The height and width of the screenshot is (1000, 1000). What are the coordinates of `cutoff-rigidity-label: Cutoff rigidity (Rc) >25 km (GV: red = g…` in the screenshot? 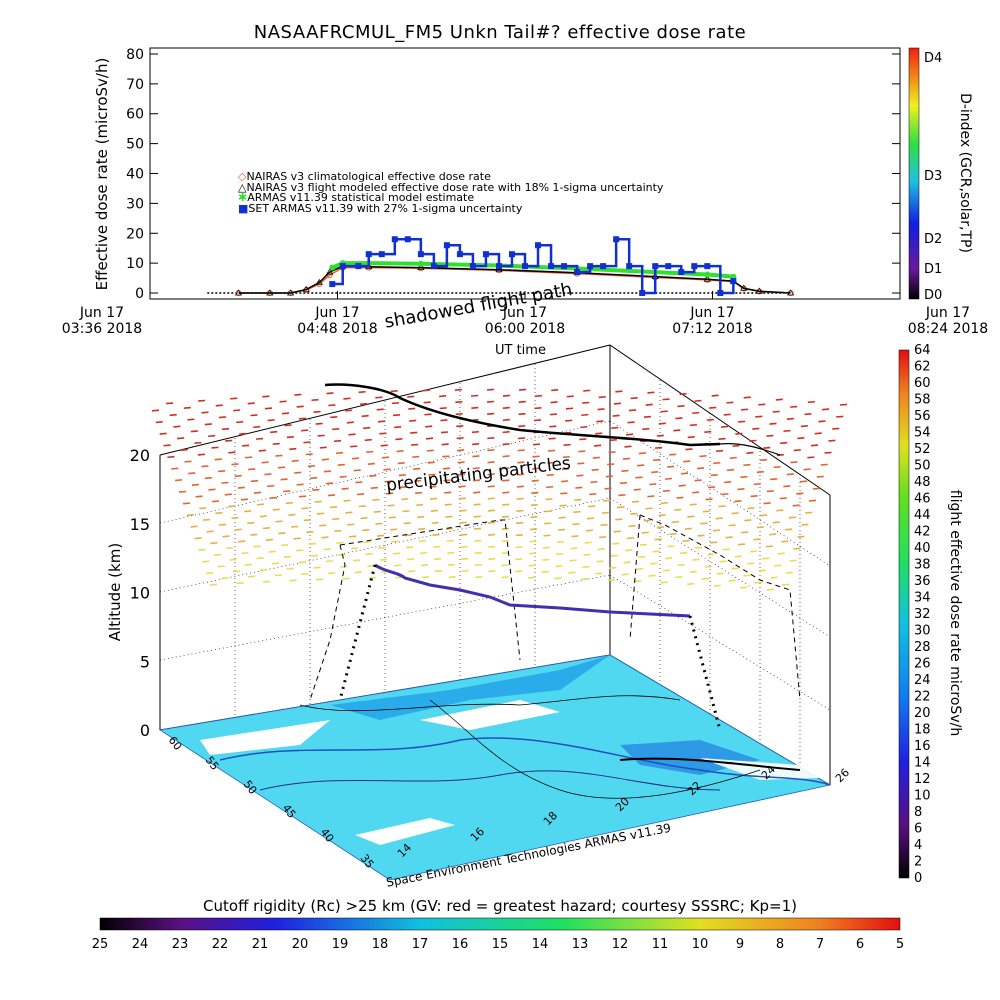 It's located at (500, 906).